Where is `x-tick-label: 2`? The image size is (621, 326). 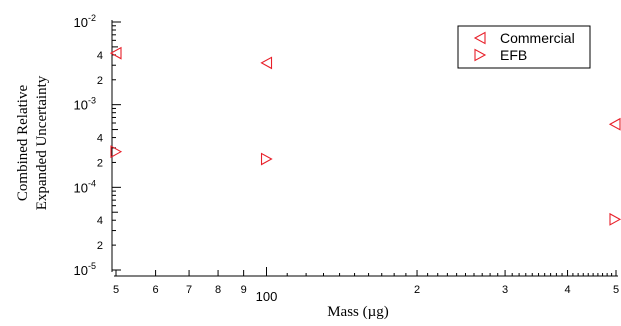 x-tick-label: 2 is located at coordinates (417, 290).